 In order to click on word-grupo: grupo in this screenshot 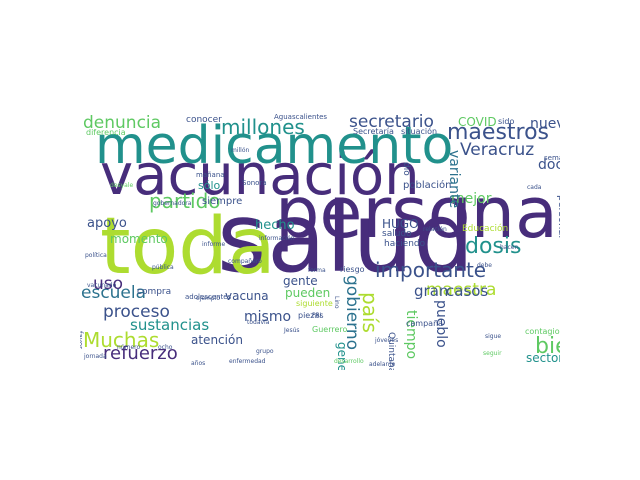, I will do `click(265, 351)`.